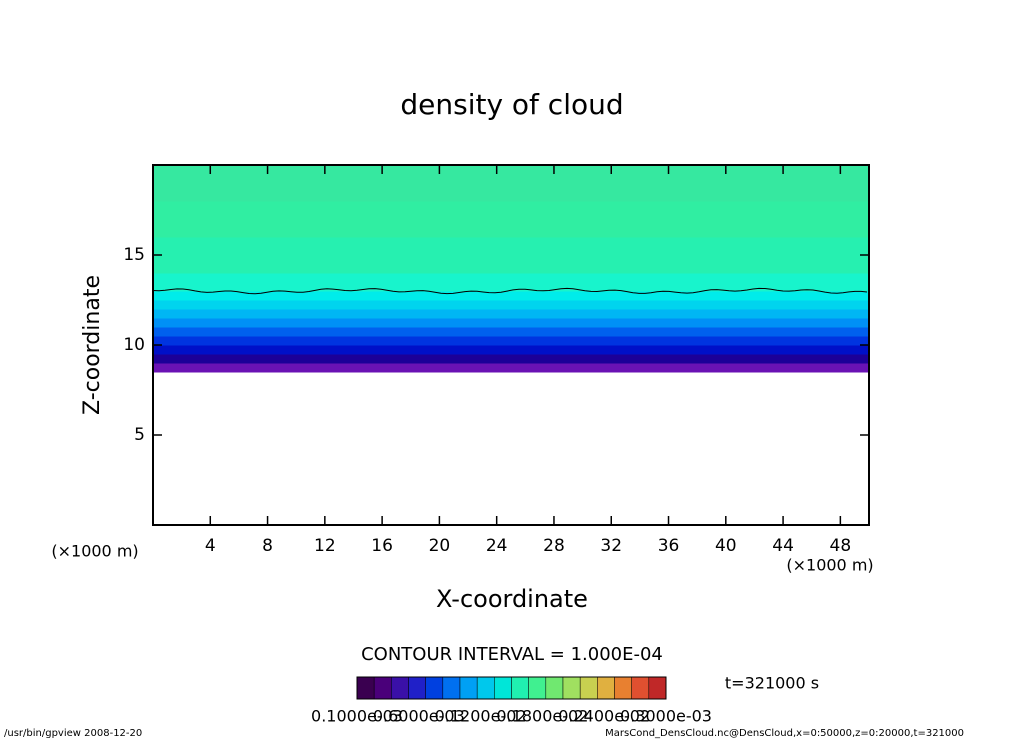  I want to click on y-tick-label: 15, so click(134, 255).